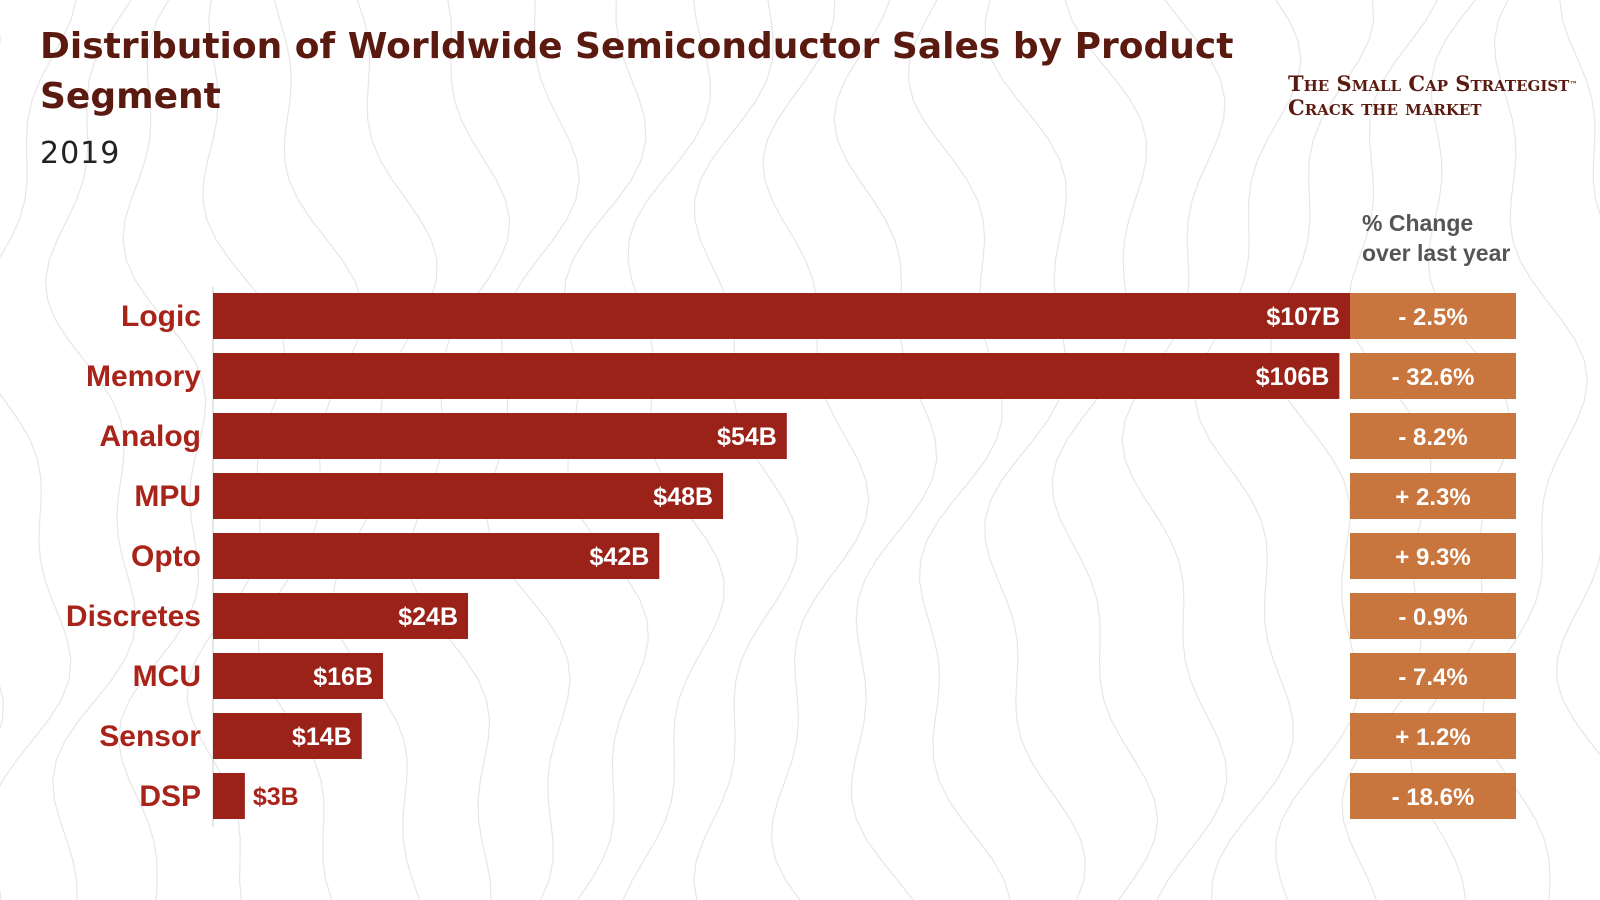  Describe the element at coordinates (747, 437) in the screenshot. I see `value-label-analog: $54B` at that location.